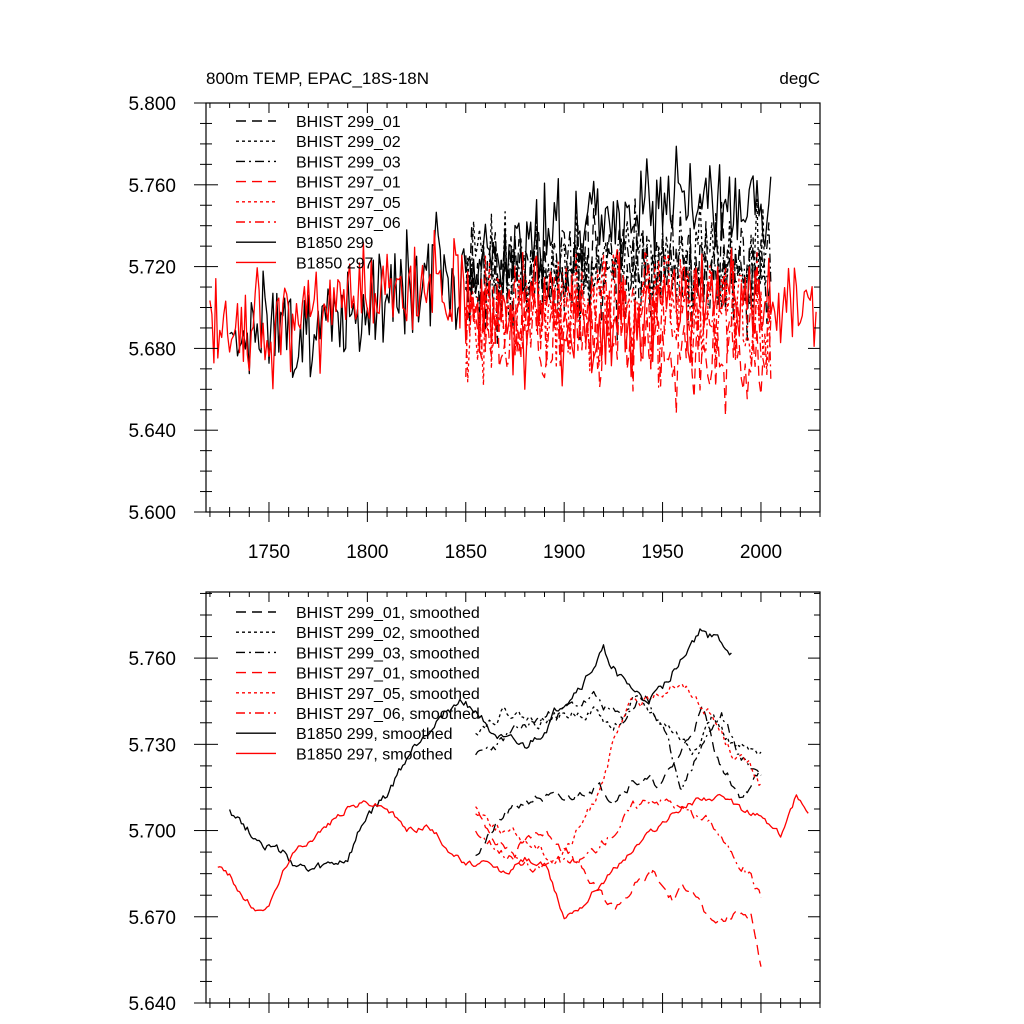 Image resolution: width=1024 pixels, height=1024 pixels. What do you see at coordinates (388, 714) in the screenshot?
I see `legend-label-bhist-297-06-smoothed: BHIST 297_06, smoothed` at bounding box center [388, 714].